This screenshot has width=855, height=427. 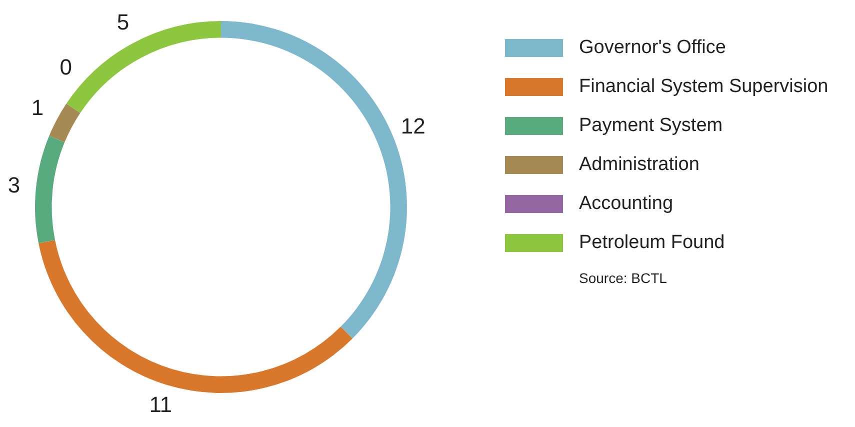 I want to click on data-label: 11, so click(x=160, y=405).